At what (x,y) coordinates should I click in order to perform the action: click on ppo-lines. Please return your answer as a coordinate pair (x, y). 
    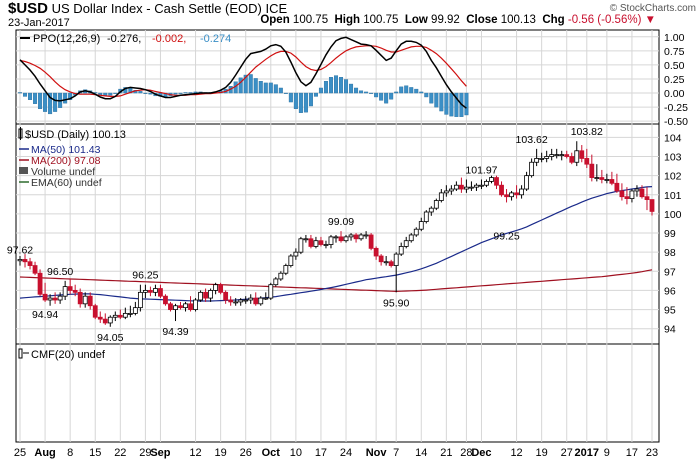
    Looking at the image, I should click on (243, 72).